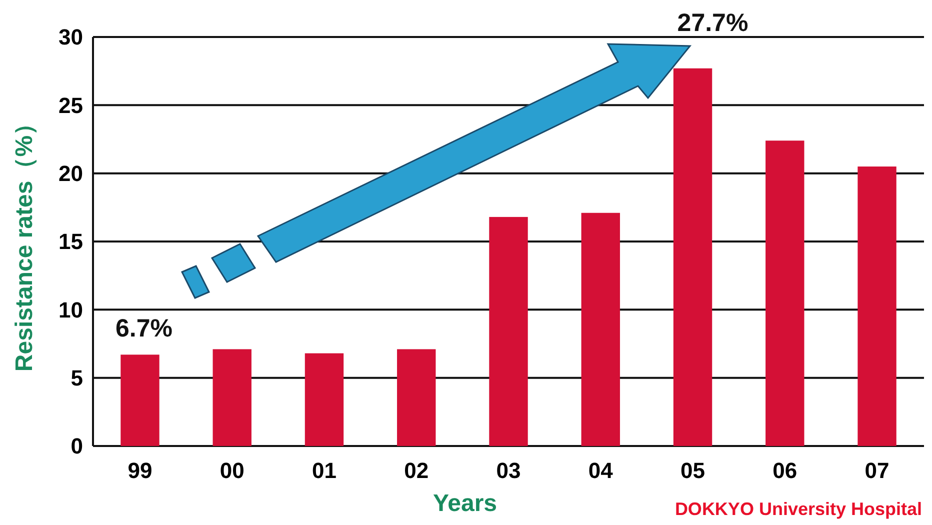 This screenshot has width=932, height=525. What do you see at coordinates (143, 328) in the screenshot?
I see `annotation: 6.7%` at bounding box center [143, 328].